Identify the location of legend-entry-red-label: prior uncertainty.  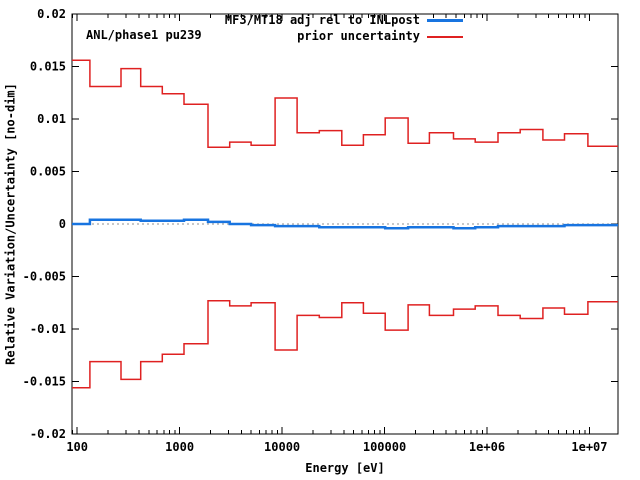
(358, 36).